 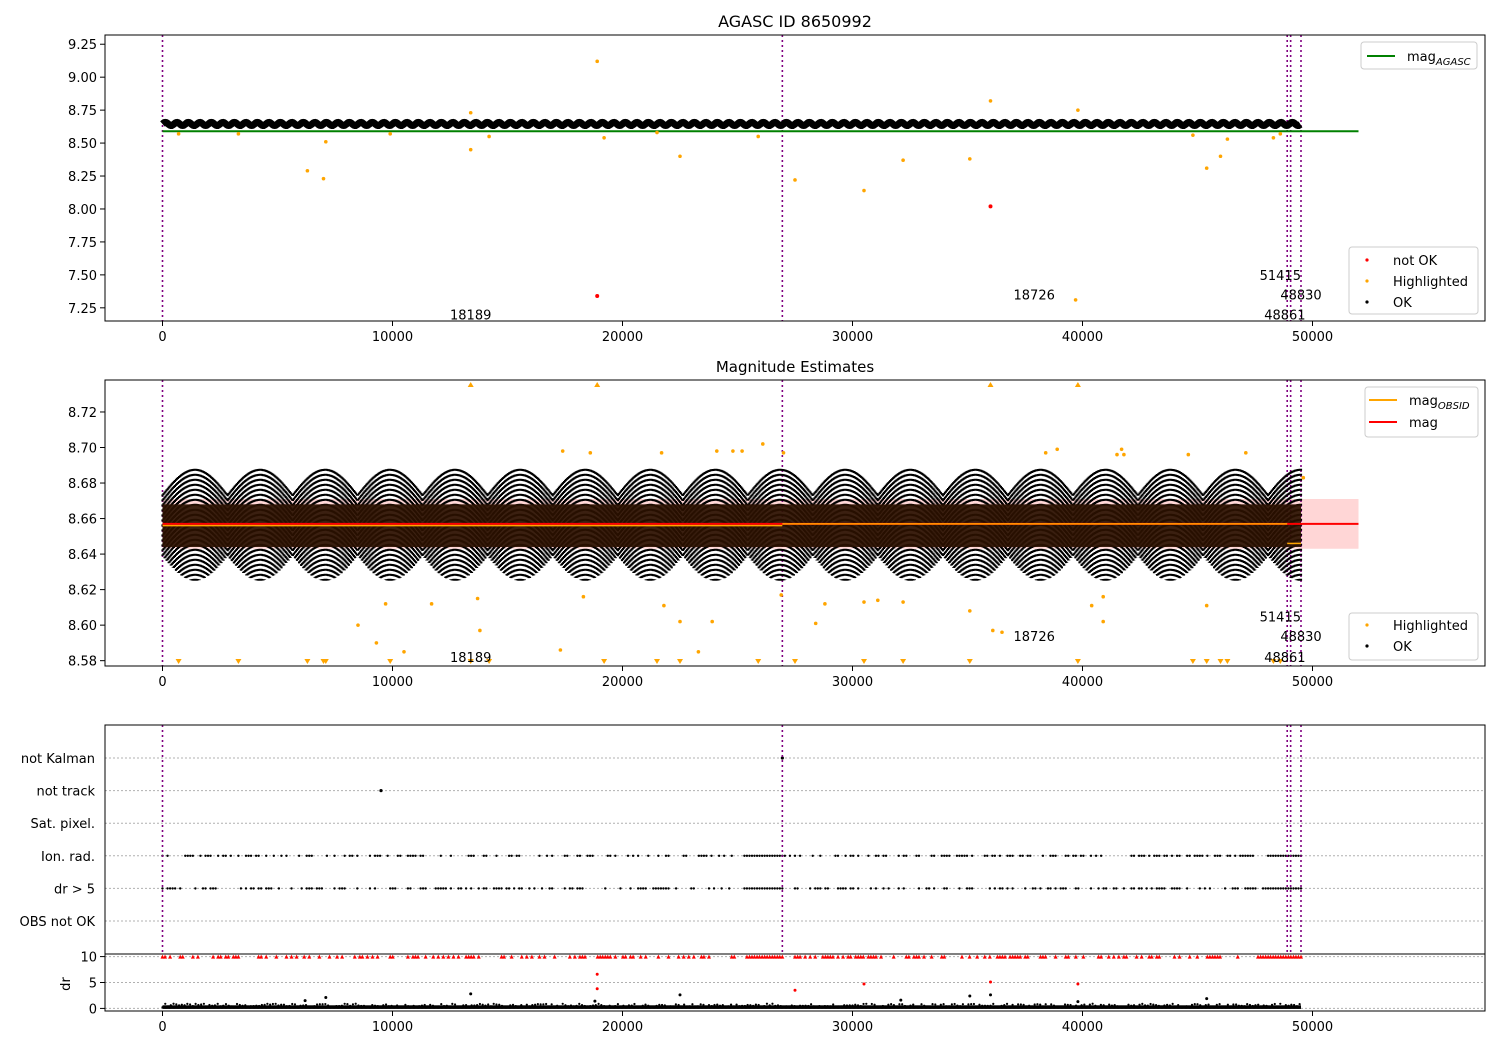 What do you see at coordinates (489, 661) in the screenshot?
I see `clipped-low-marker` at bounding box center [489, 661].